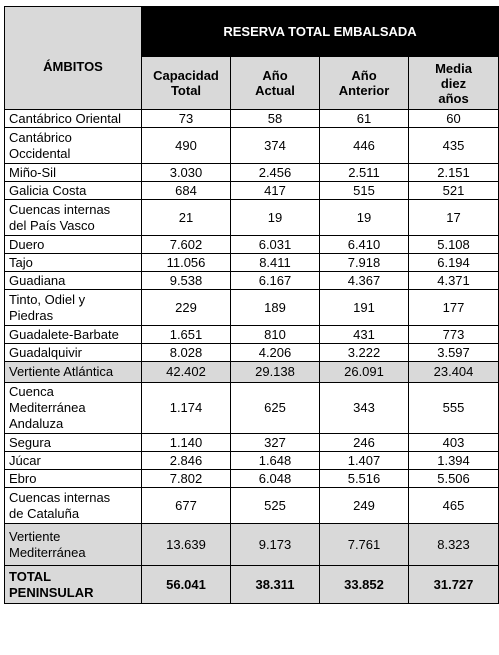 Image resolution: width=499 pixels, height=655 pixels. I want to click on cell-capacidad-total: 677, so click(186, 505).